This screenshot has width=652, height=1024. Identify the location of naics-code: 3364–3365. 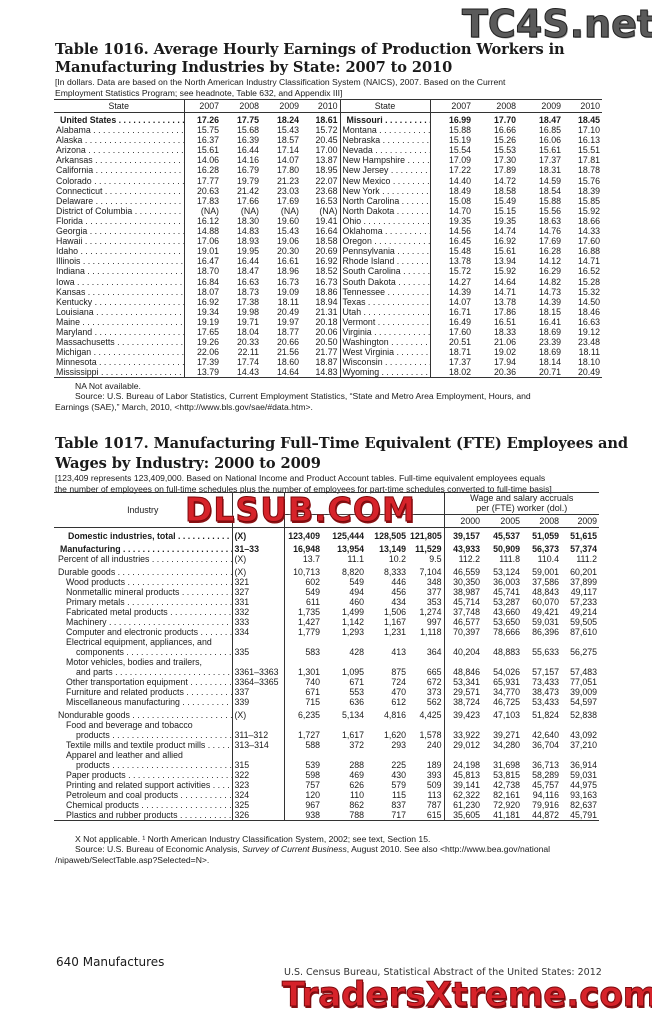
(258, 682).